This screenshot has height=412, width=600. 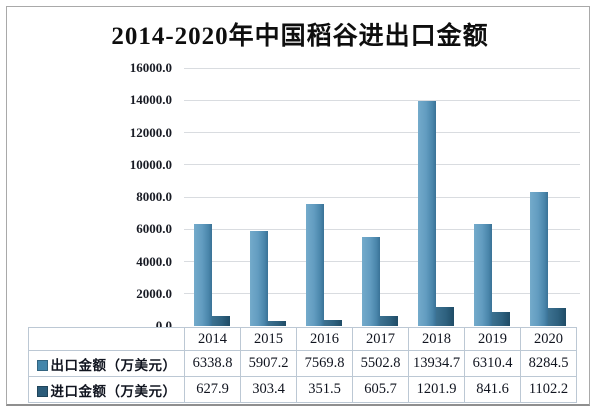 What do you see at coordinates (42, 391) in the screenshot?
I see `legend-swatch-import-icon` at bounding box center [42, 391].